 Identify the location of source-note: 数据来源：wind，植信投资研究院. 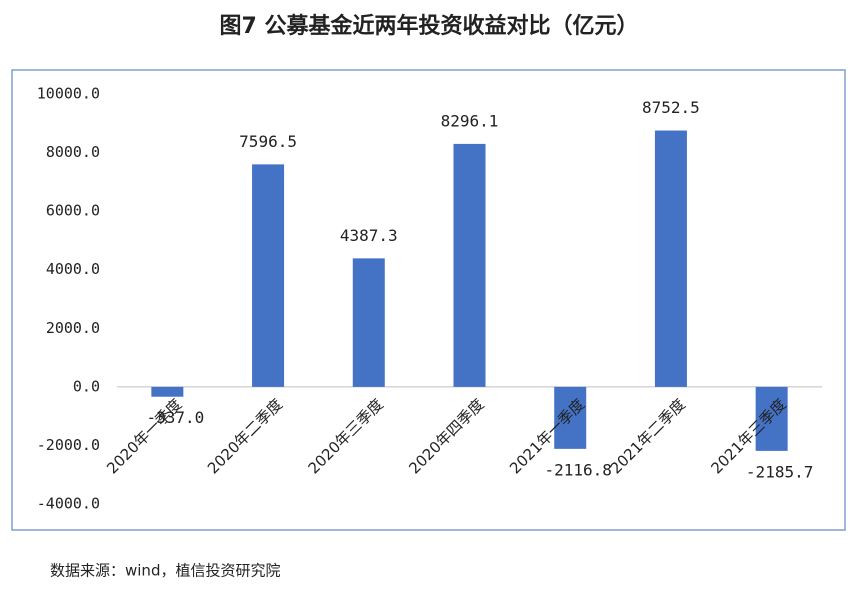
(165, 571).